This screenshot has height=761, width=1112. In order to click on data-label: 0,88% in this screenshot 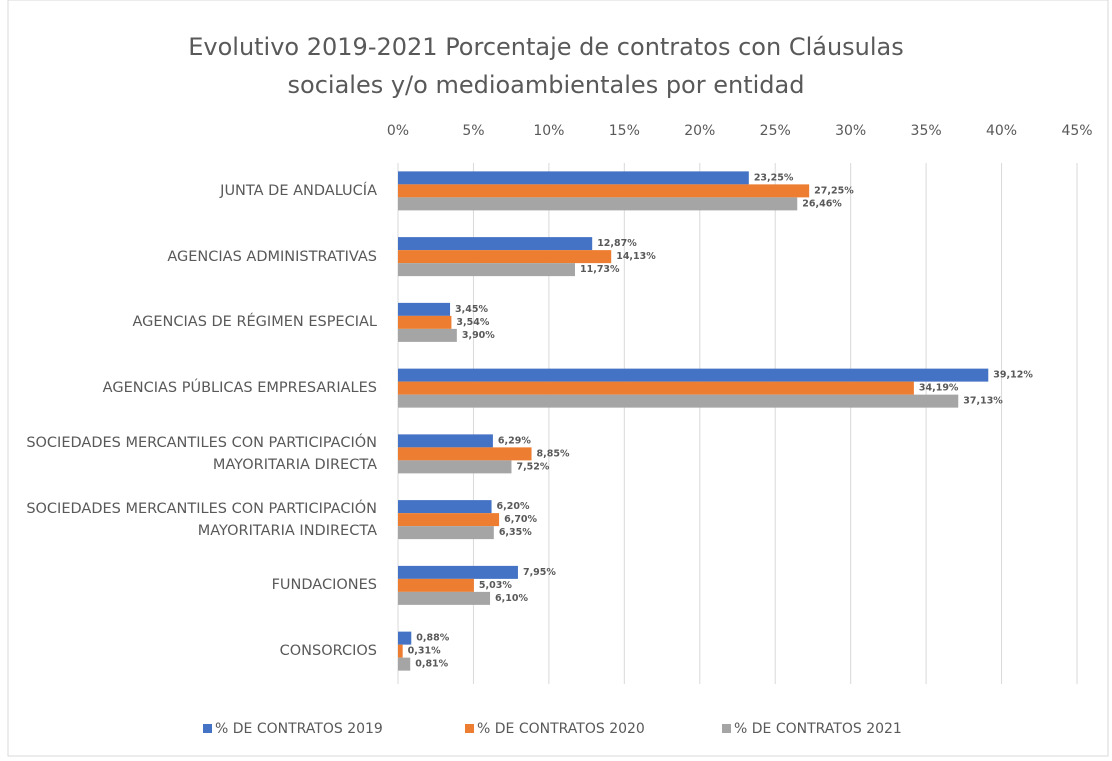, I will do `click(432, 638)`.